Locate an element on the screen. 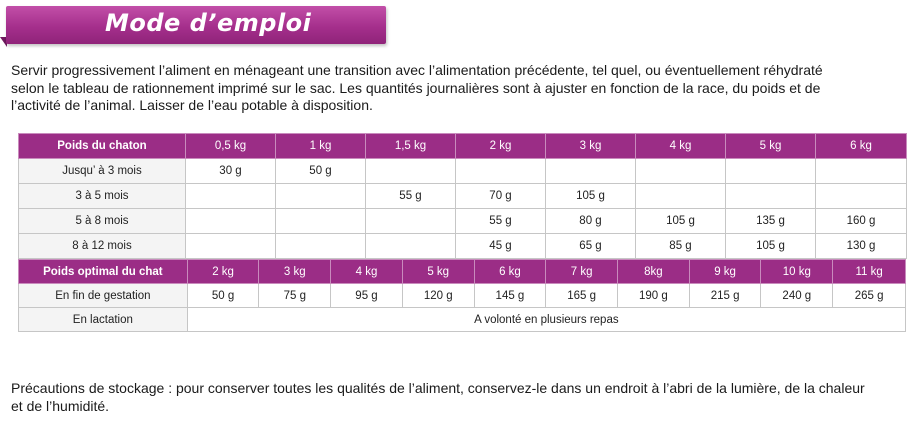 The image size is (923, 436). weight-column: 11 kg is located at coordinates (869, 271).